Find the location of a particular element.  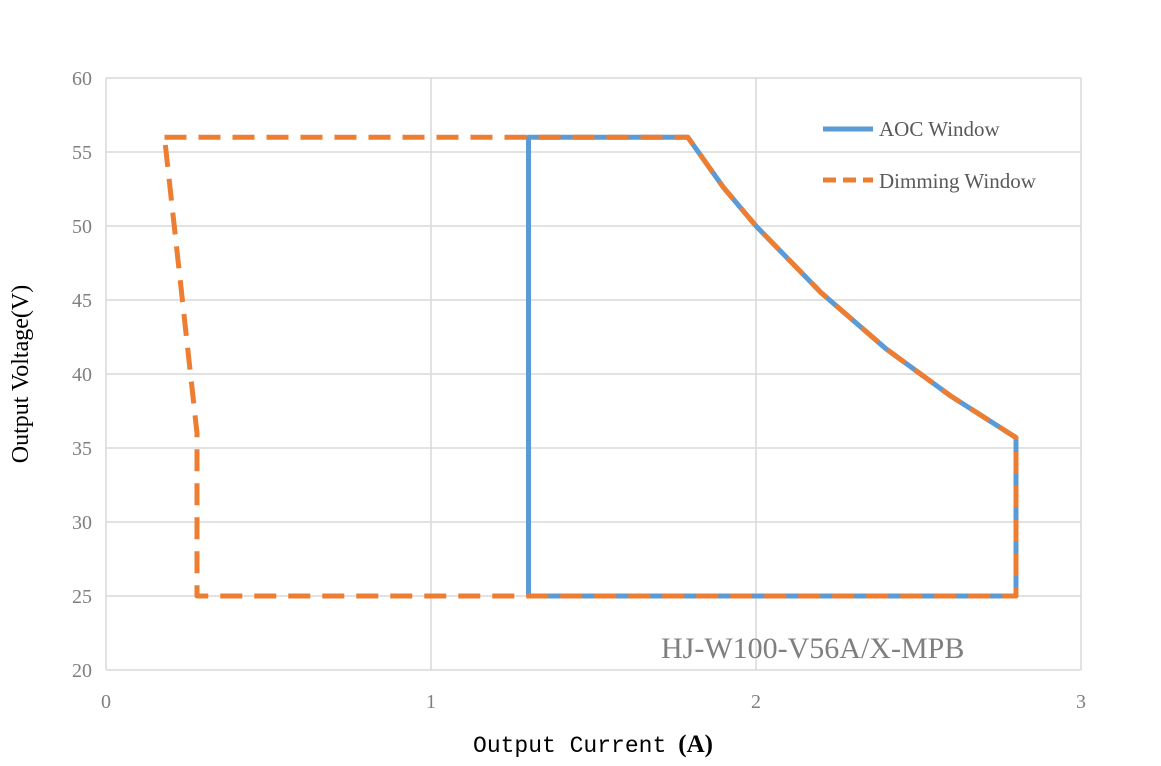

y-tick-label: 40 is located at coordinates (82, 375).